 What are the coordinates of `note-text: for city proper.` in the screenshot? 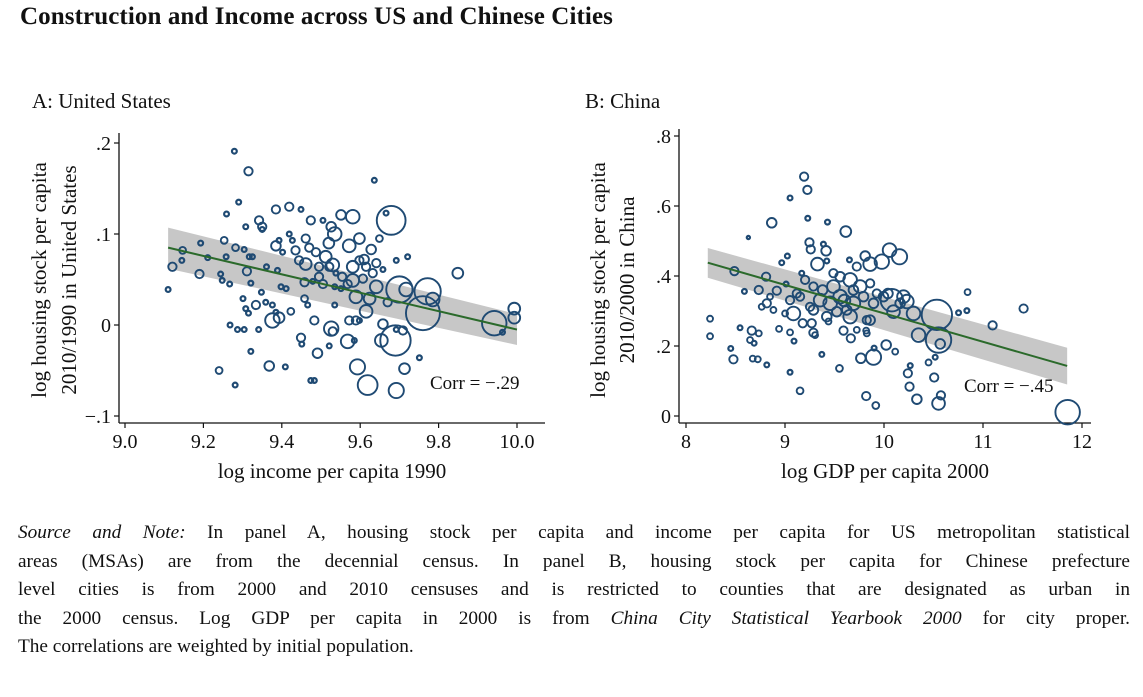 It's located at (1046, 618).